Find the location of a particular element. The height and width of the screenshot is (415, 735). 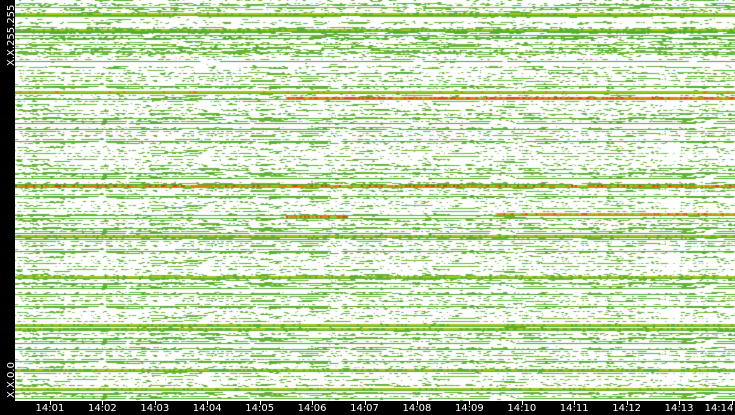

x-tick-label: 14:07 is located at coordinates (364, 408).